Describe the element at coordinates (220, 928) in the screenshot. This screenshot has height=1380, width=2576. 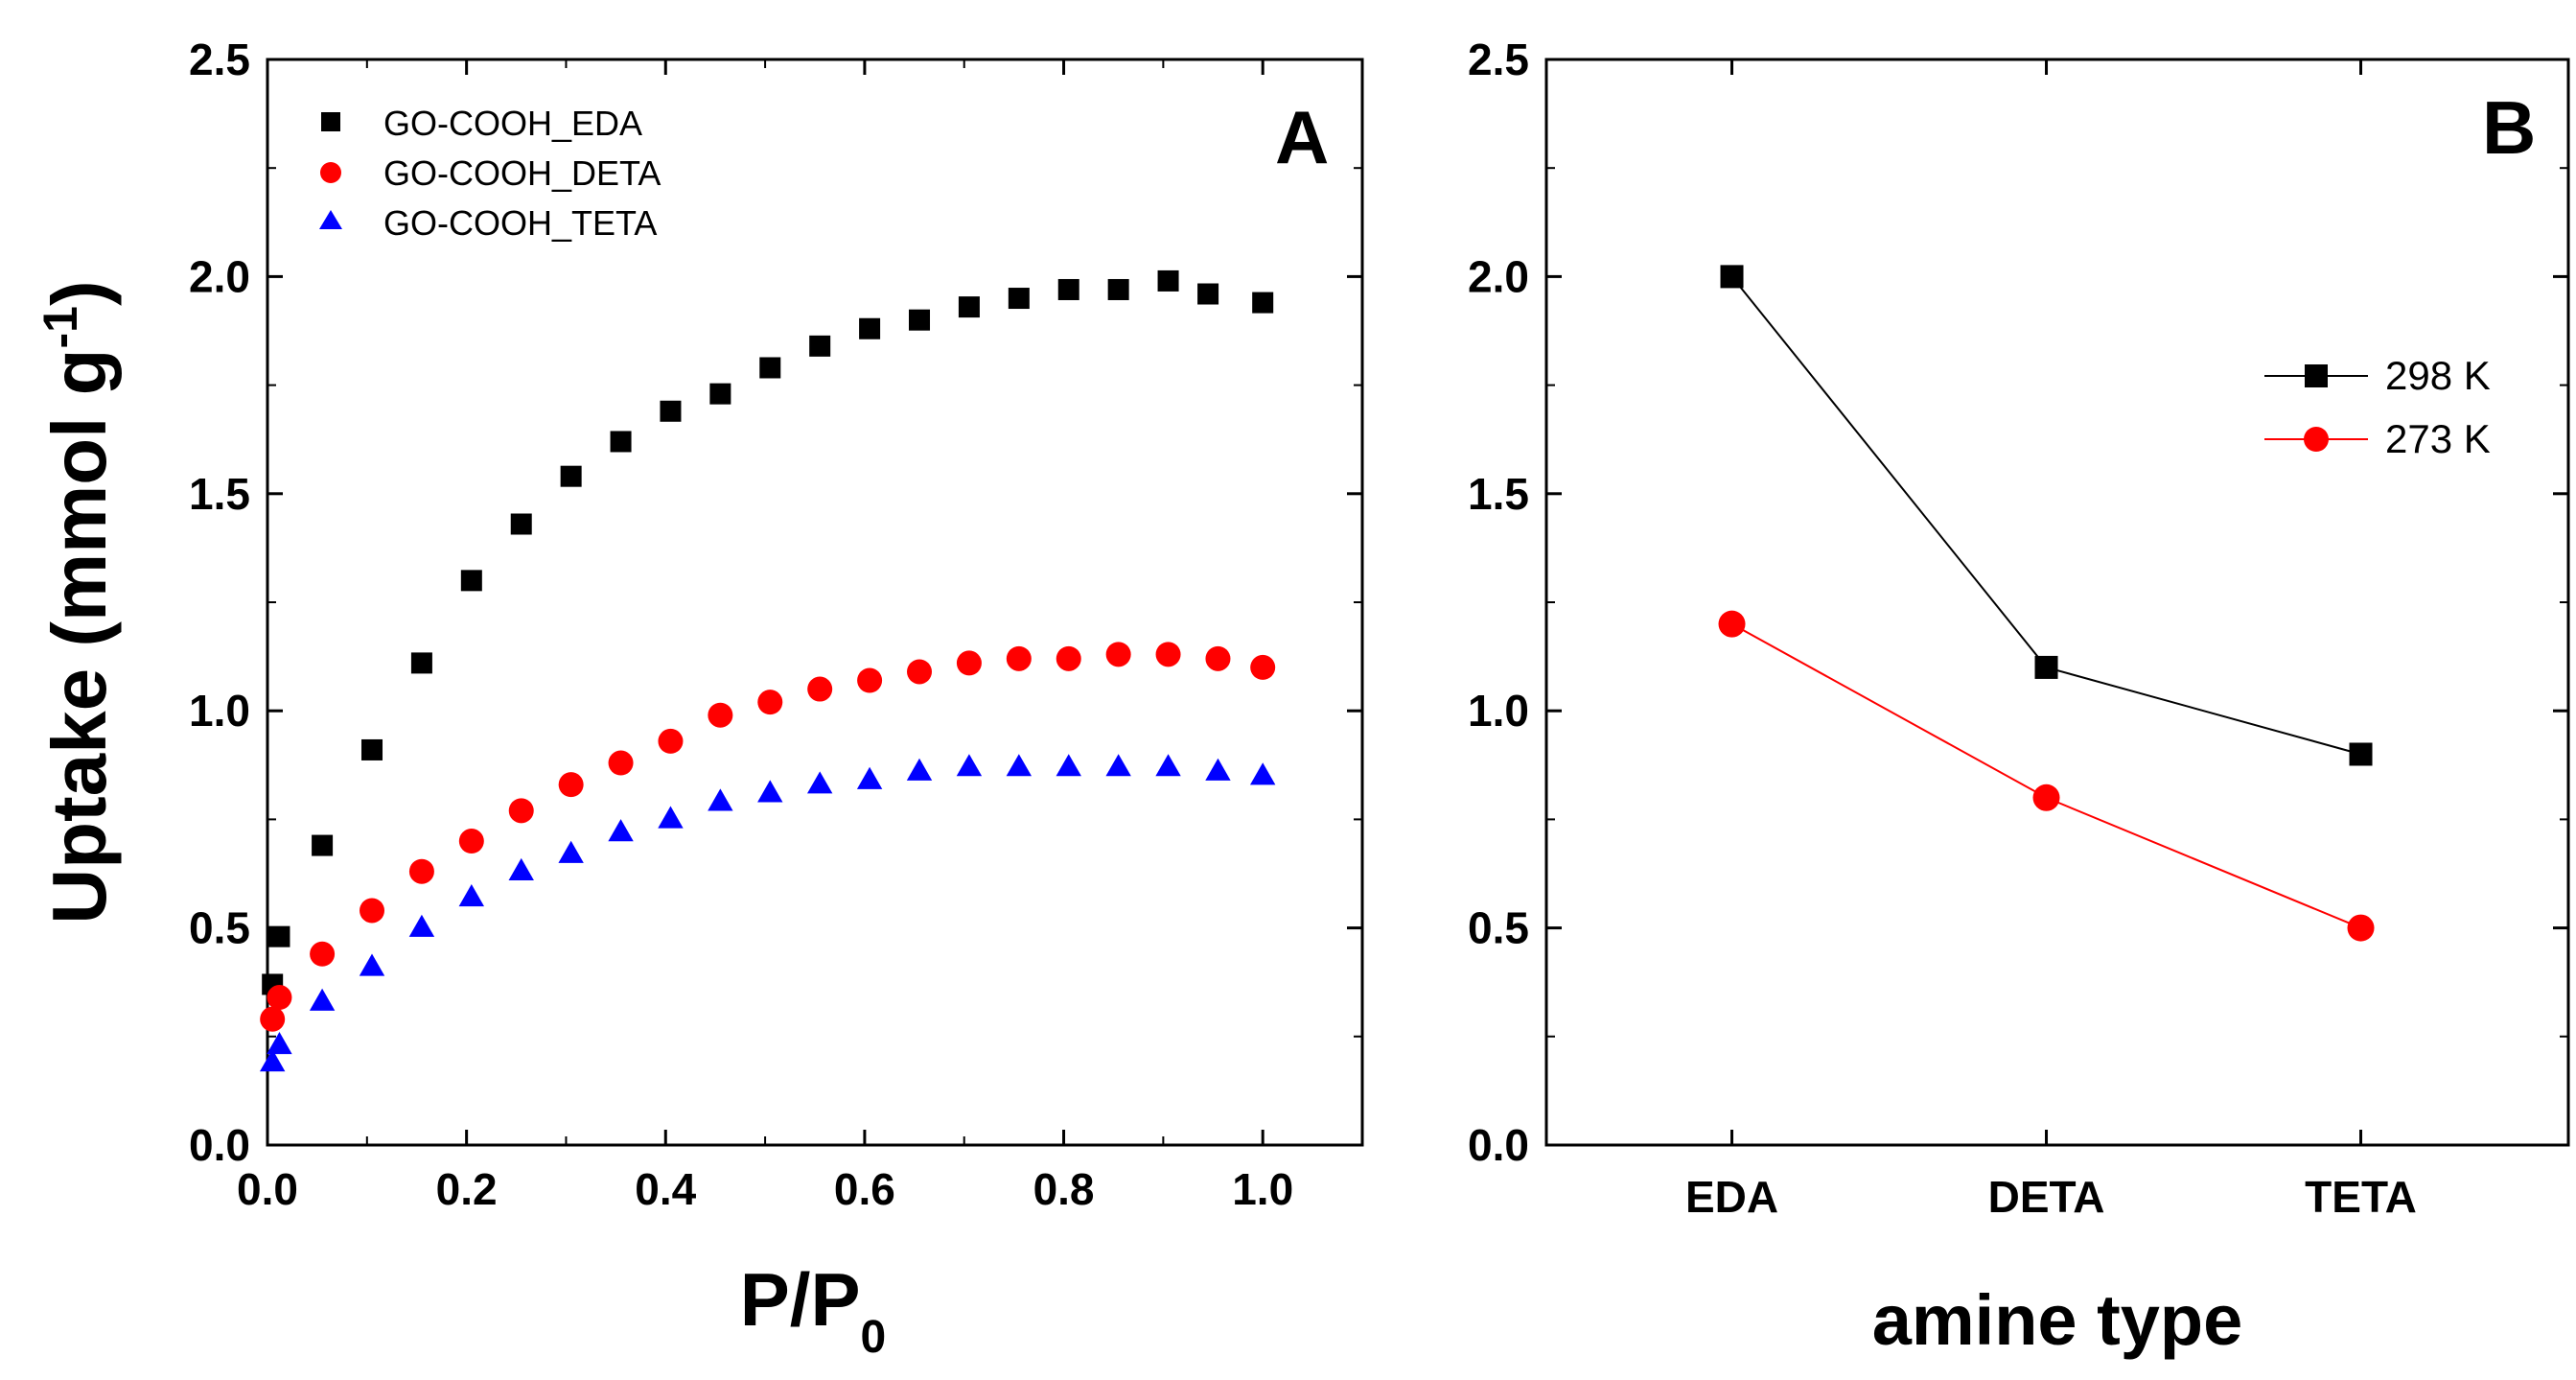
I see `panel-a-y-tick-label: 0.5` at that location.